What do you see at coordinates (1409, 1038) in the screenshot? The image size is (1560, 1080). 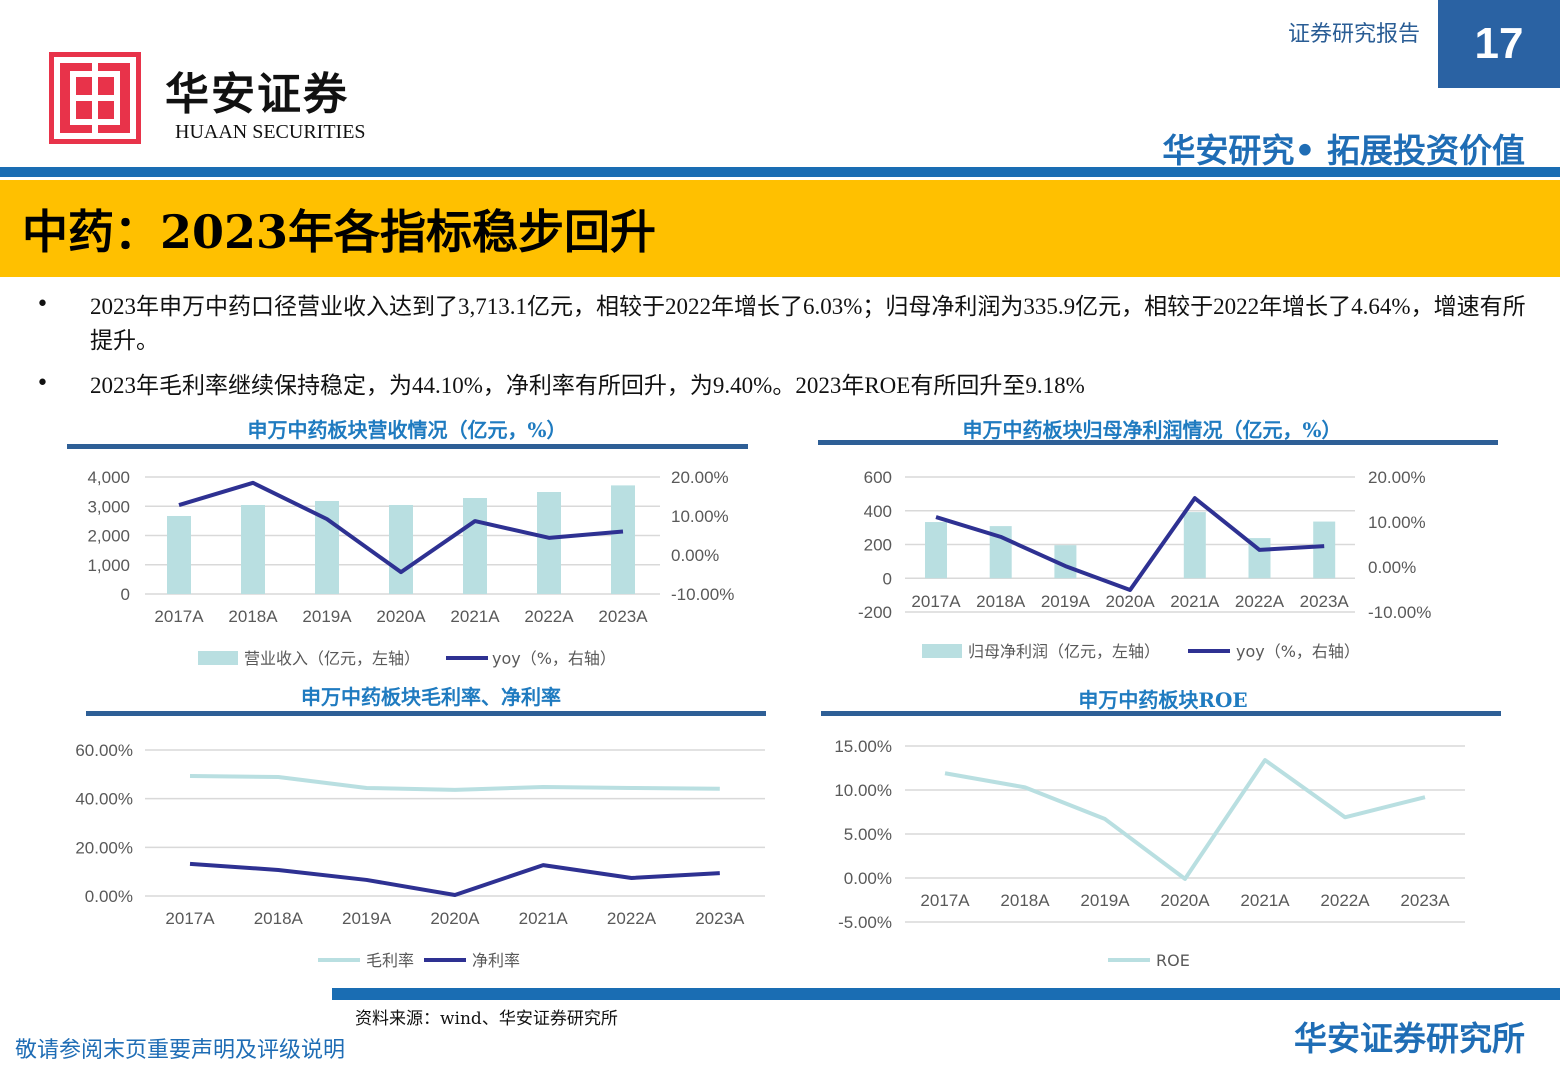 I see `footer-org: 华安证券研究所` at bounding box center [1409, 1038].